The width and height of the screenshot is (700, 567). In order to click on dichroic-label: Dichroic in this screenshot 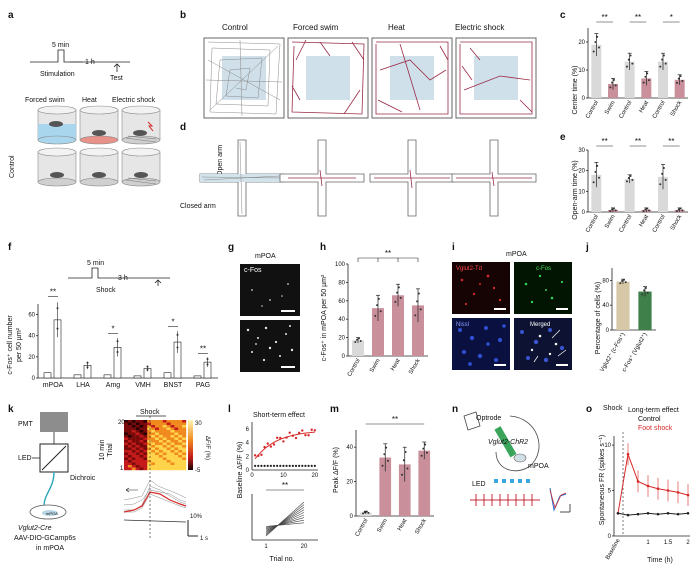, I will do `click(83, 478)`.